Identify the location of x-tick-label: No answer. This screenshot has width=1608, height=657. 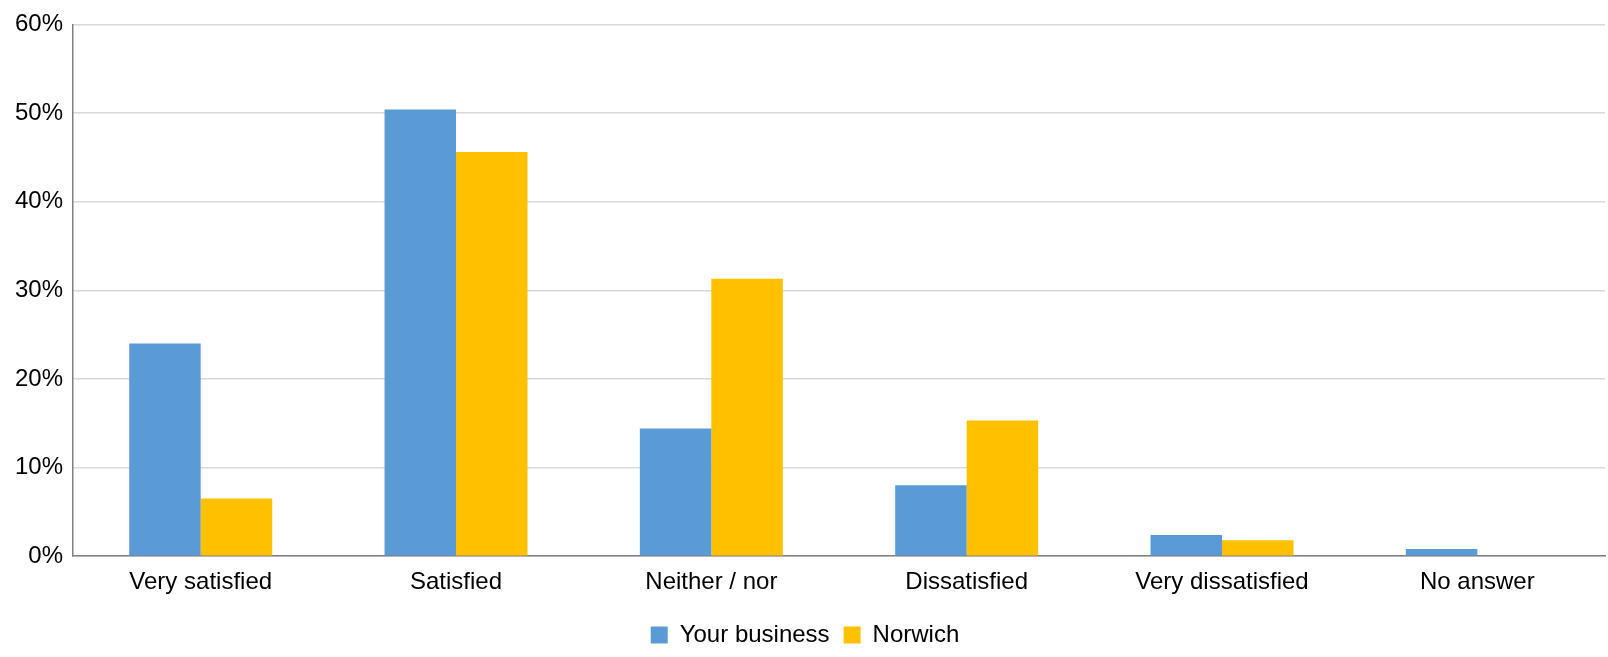
(1477, 581).